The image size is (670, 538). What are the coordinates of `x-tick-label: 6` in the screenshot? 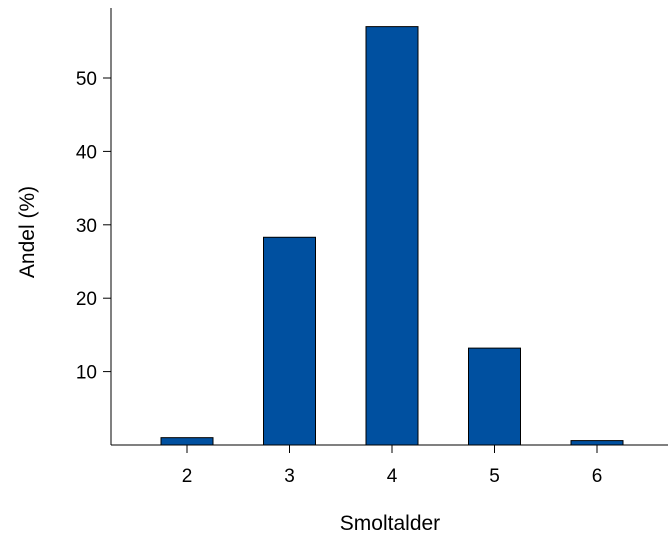 It's located at (597, 476).